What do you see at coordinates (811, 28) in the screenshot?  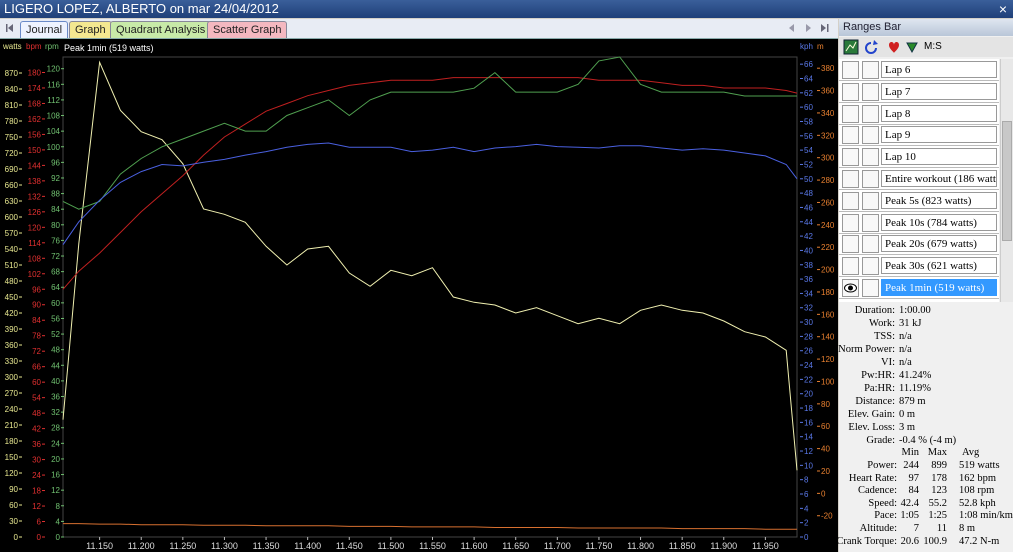 I see `tab-nav-arrows` at bounding box center [811, 28].